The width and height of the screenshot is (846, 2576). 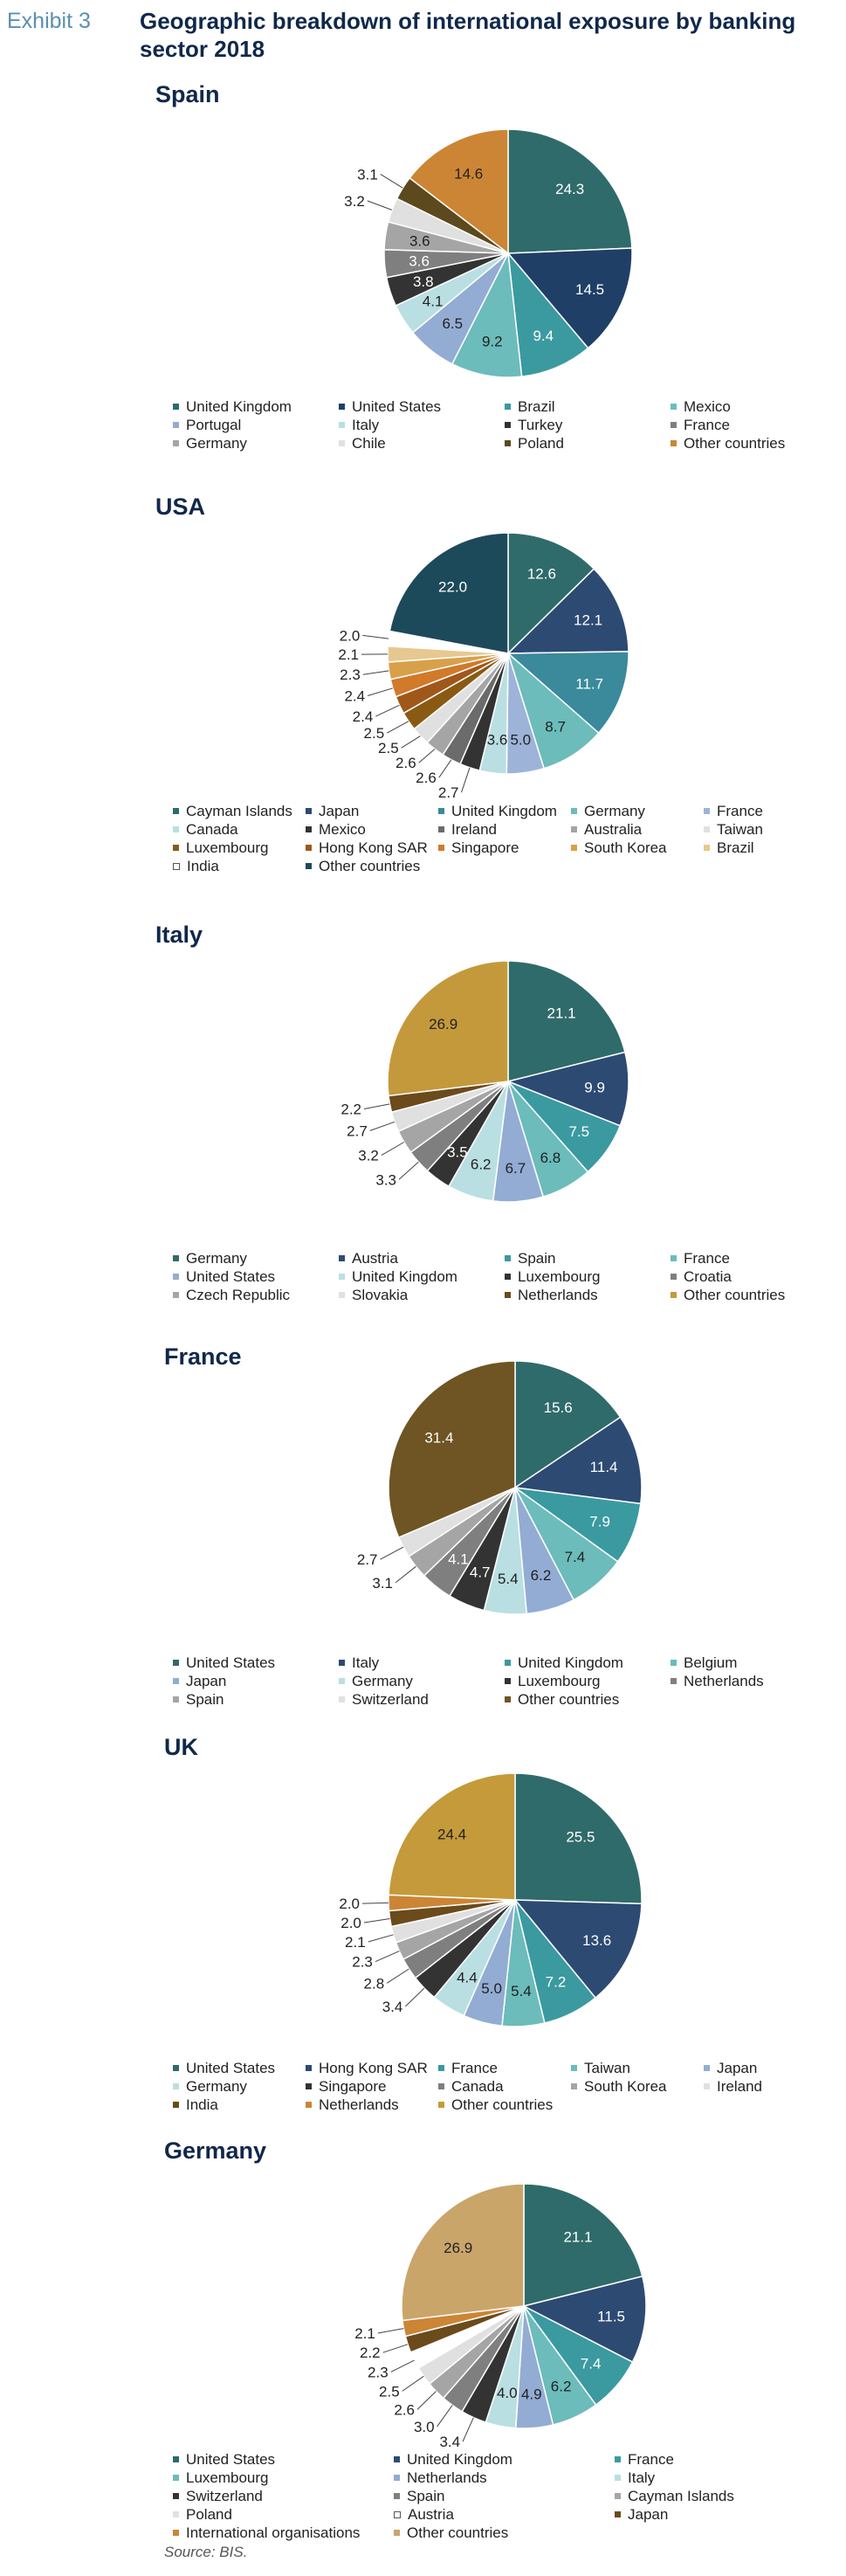 I want to click on legend-label: Mexico, so click(x=707, y=406).